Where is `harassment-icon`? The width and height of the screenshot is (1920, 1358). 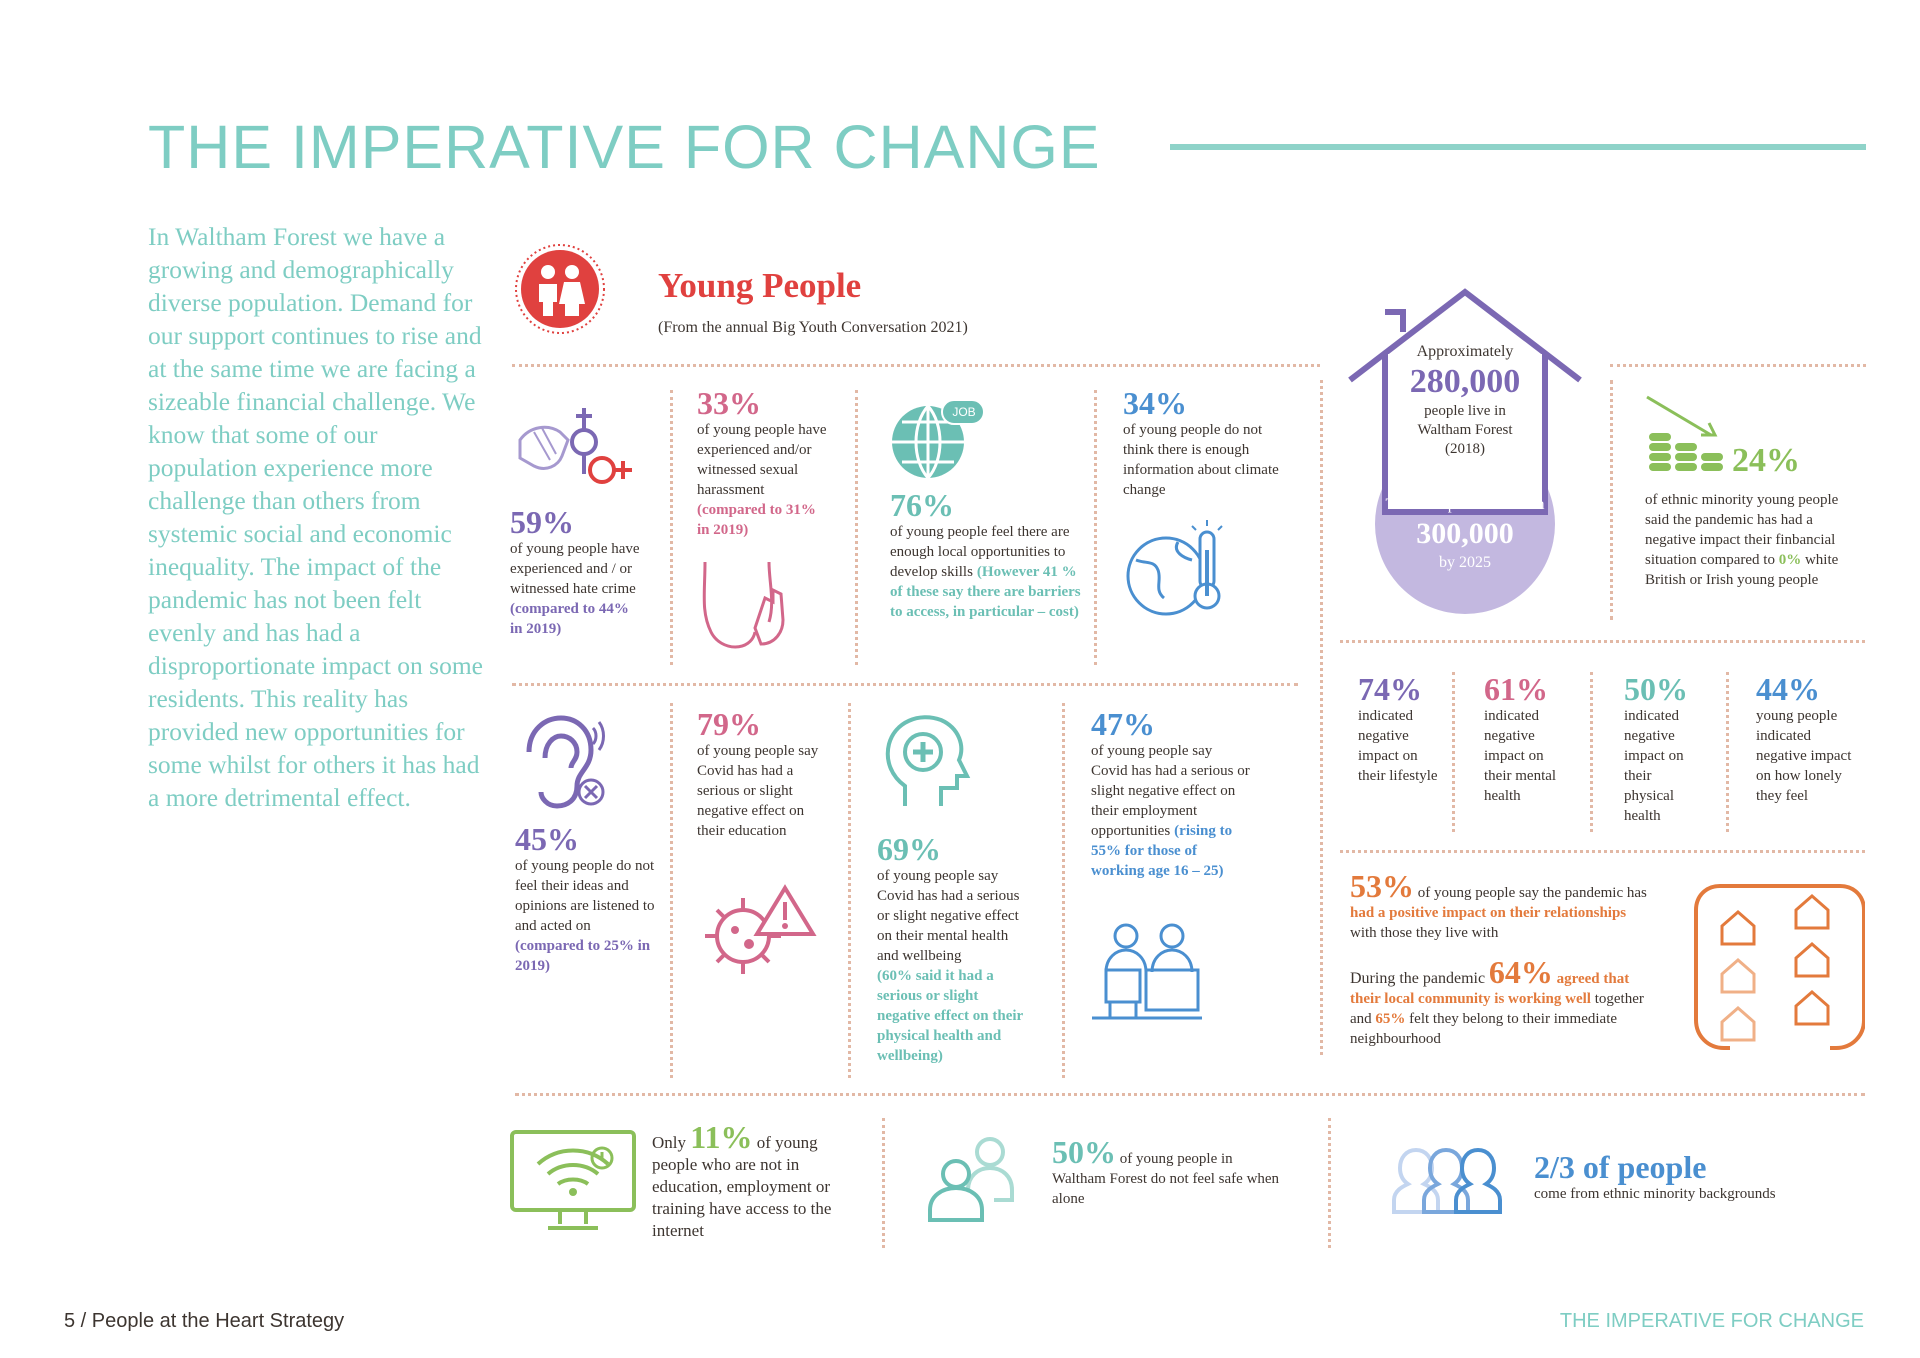 harassment-icon is located at coordinates (750, 608).